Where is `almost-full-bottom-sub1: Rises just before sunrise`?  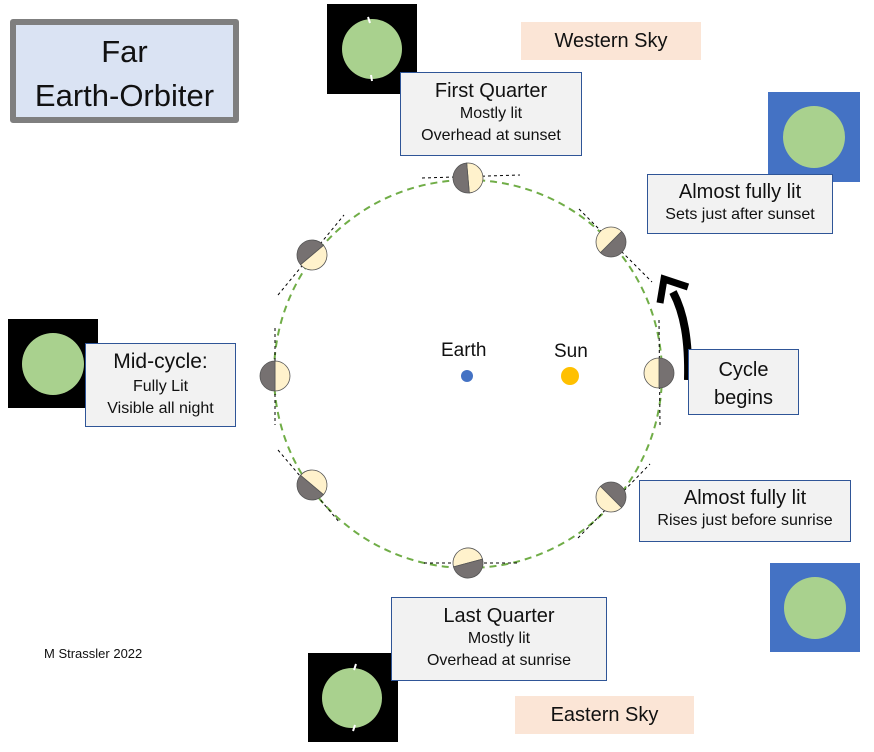
almost-full-bottom-sub1: Rises just before sunrise is located at coordinates (745, 520).